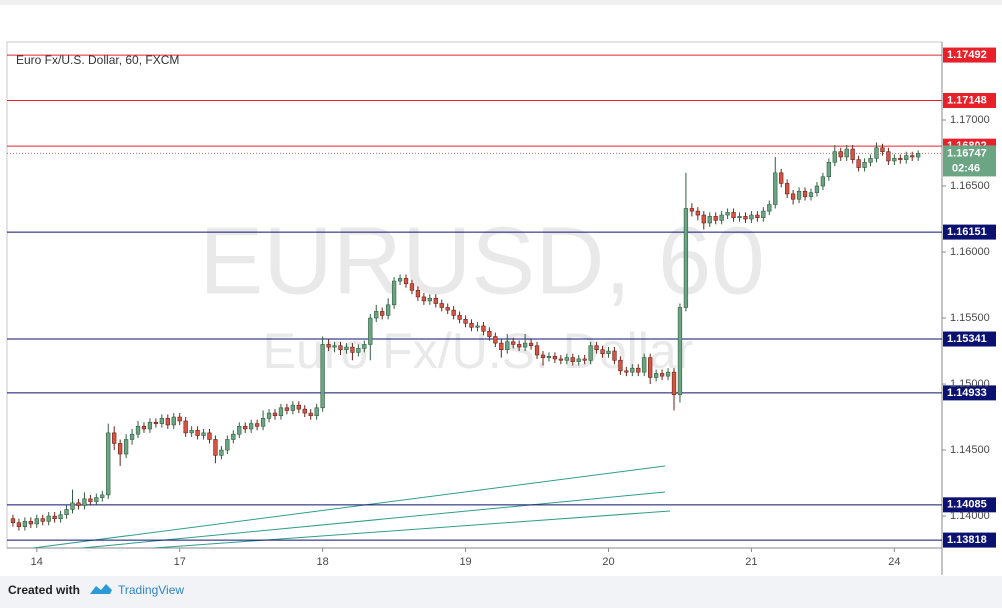  Describe the element at coordinates (608, 562) in the screenshot. I see `x-tick-label: 20` at that location.